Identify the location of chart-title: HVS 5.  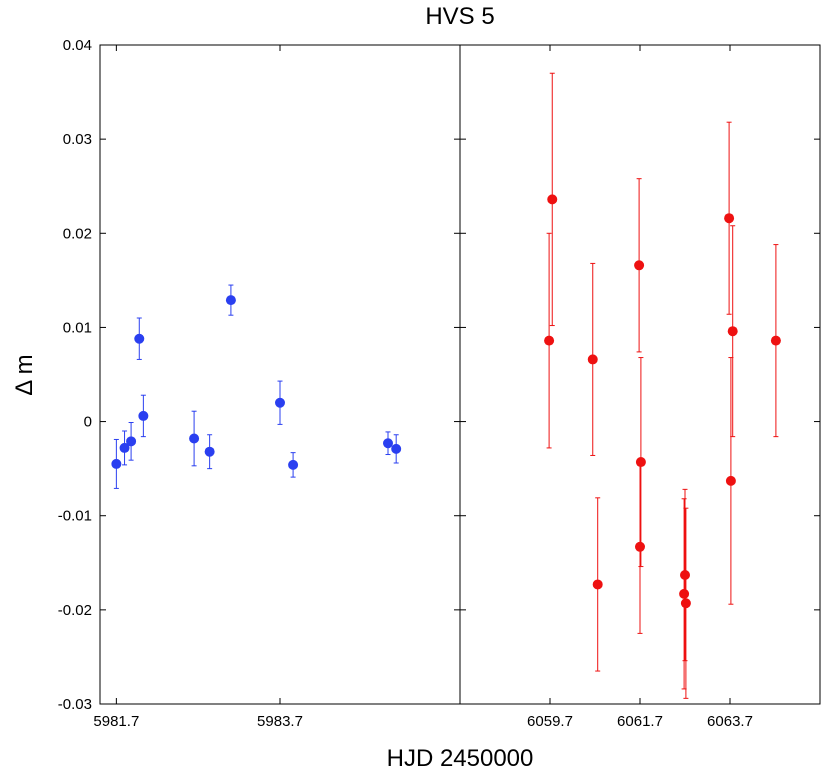
(459, 16).